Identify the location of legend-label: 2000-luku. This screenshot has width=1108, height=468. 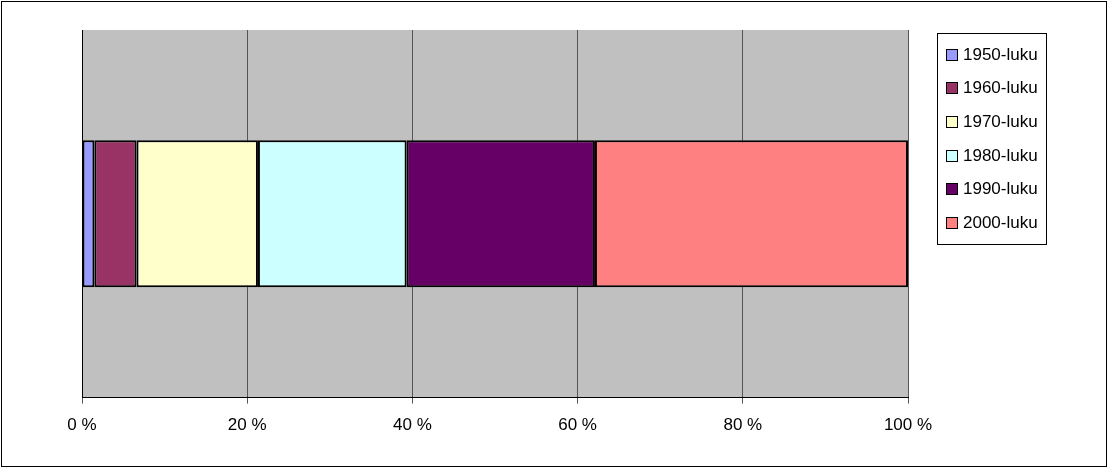
(1000, 222).